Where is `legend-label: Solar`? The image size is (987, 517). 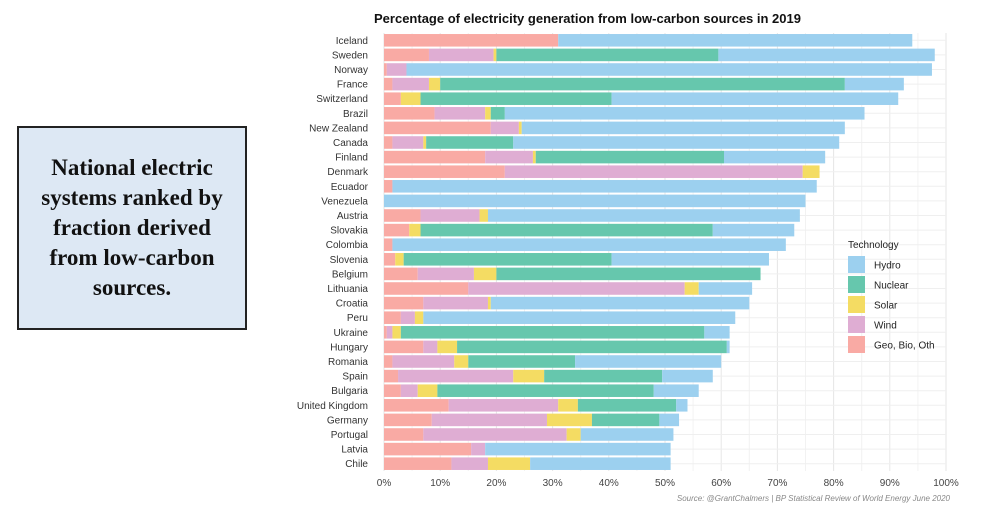
legend-label: Solar is located at coordinates (886, 306).